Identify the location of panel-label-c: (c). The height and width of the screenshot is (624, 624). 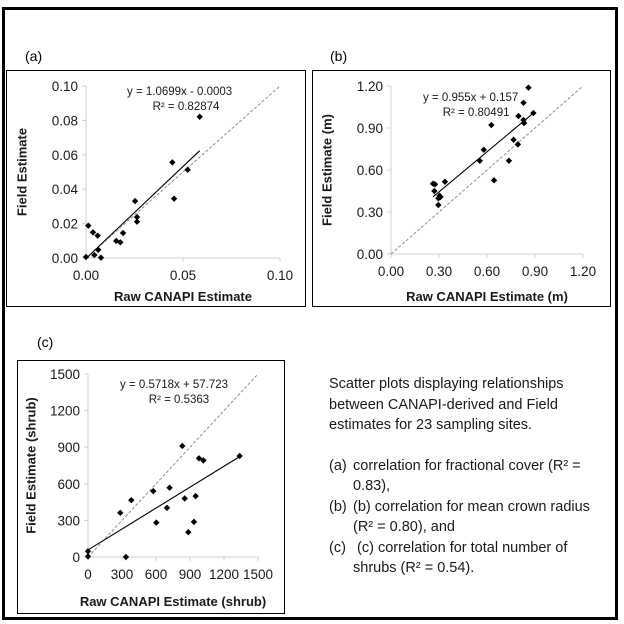
(45, 342).